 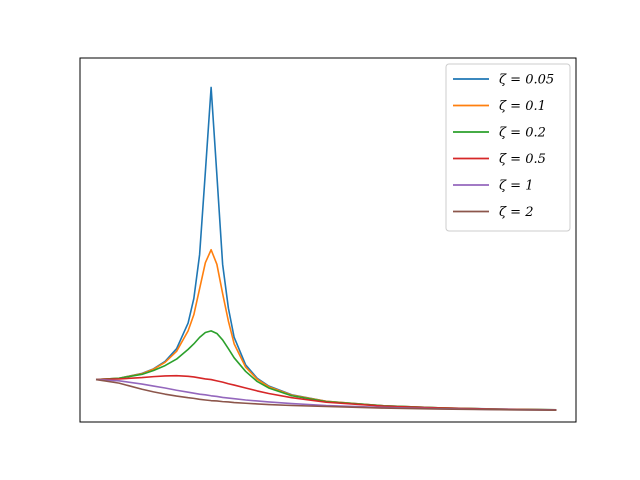 What do you see at coordinates (516, 186) in the screenshot?
I see `legend-label-5: ζ = 1` at bounding box center [516, 186].